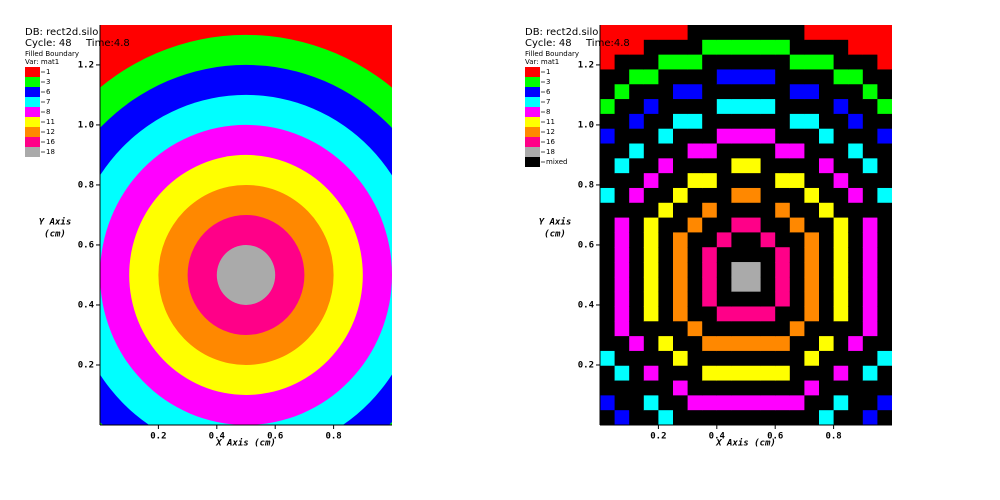 This screenshot has height=500, width=1000. Describe the element at coordinates (550, 122) in the screenshot. I see `legend-label: 11` at that location.